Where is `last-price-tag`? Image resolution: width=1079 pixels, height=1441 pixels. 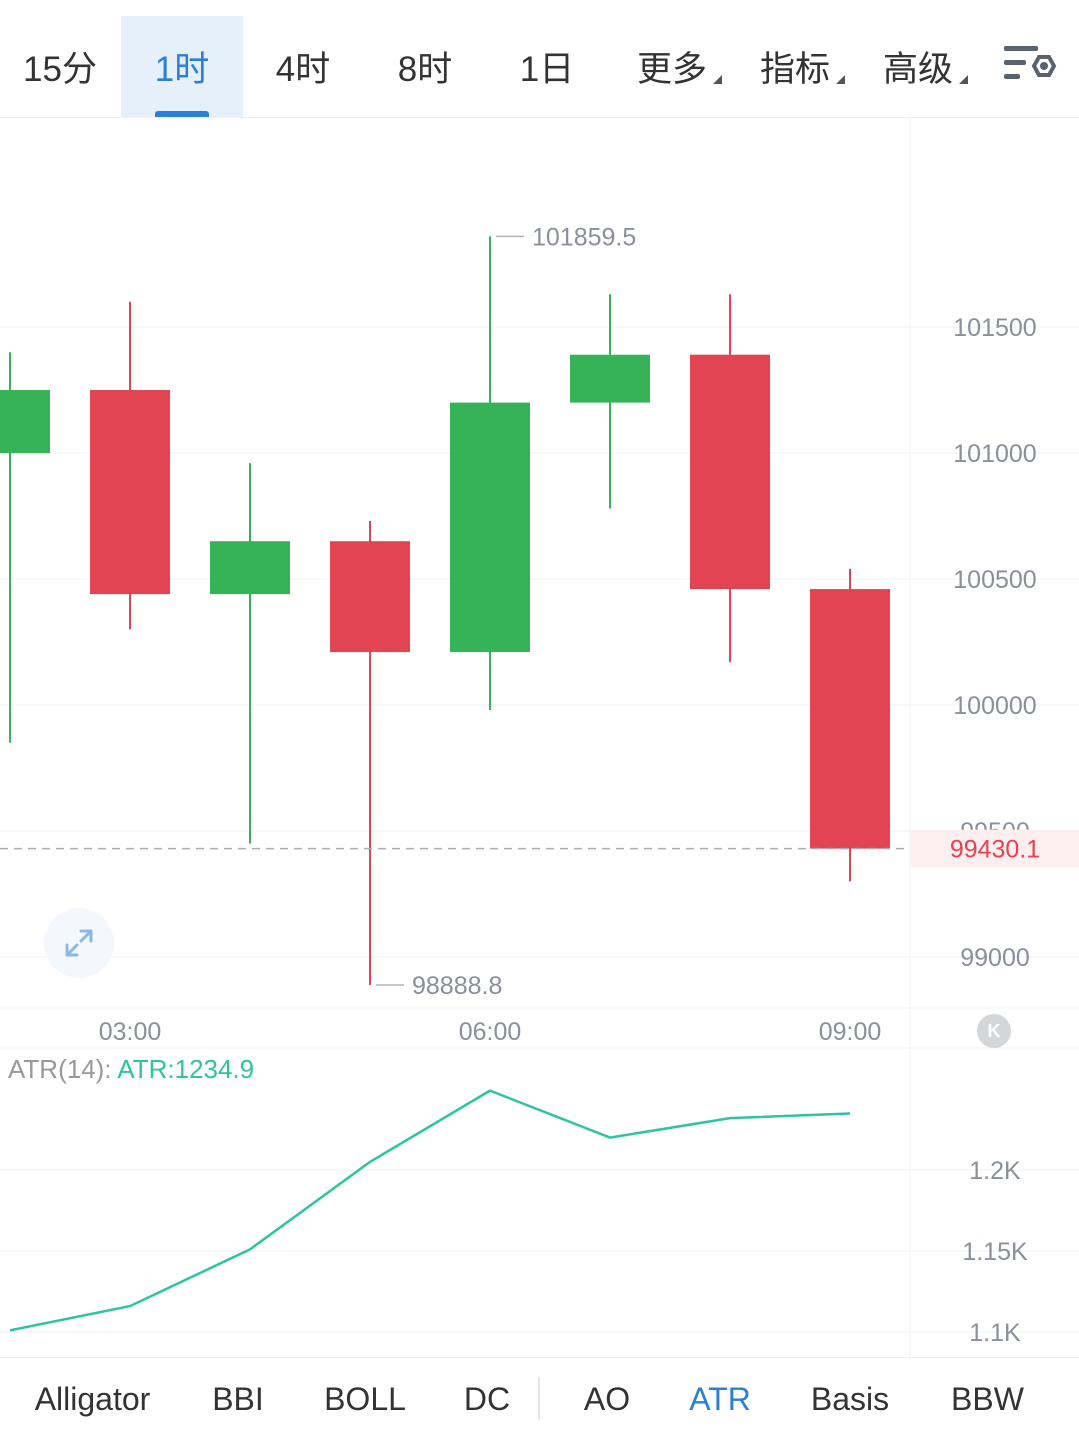 last-price-tag is located at coordinates (995, 848).